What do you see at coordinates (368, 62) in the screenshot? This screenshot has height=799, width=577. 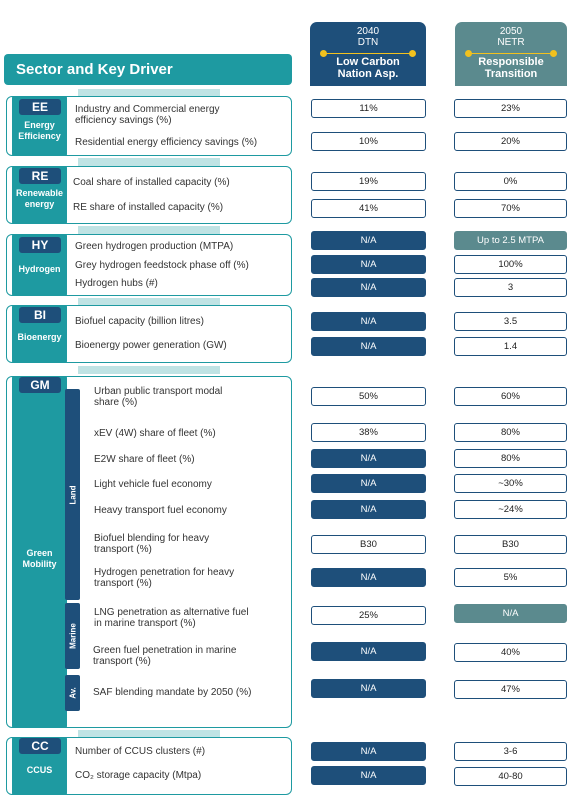 I see `column-name-line1: Low Carbon` at bounding box center [368, 62].